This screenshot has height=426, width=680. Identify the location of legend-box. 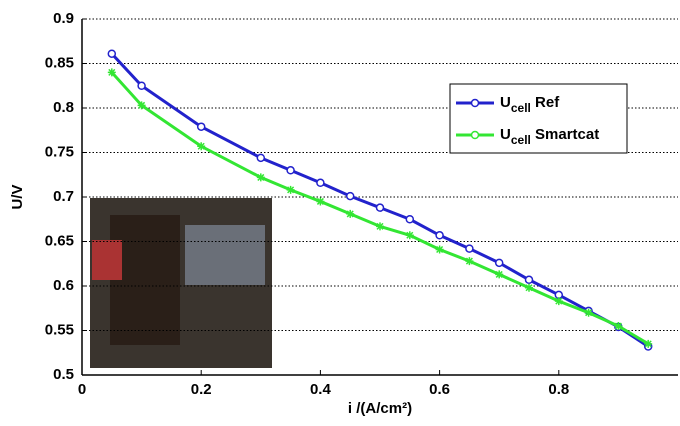
(538, 118).